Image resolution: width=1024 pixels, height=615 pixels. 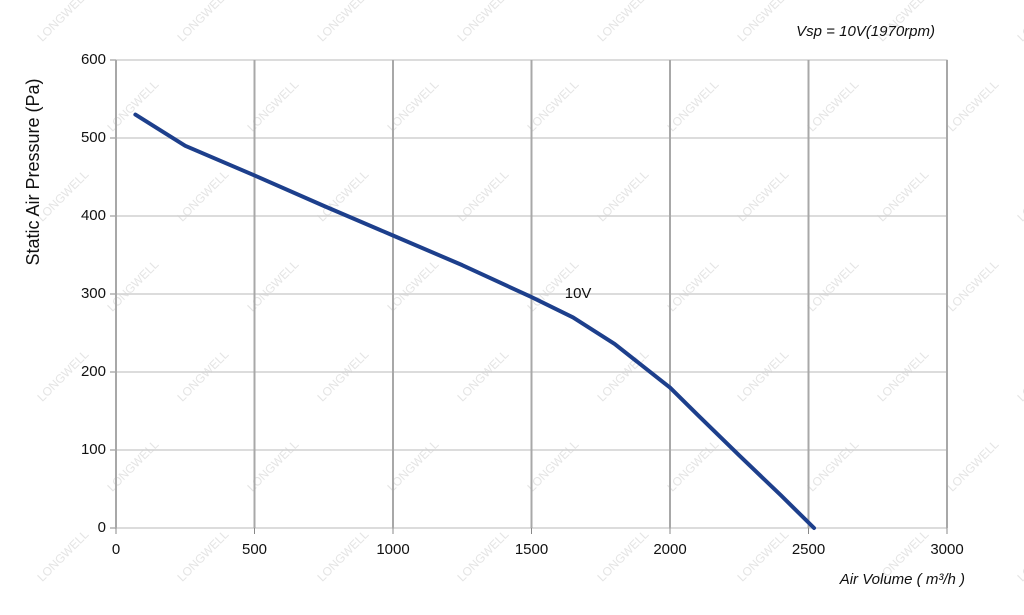 I want to click on x-tick-label: 1000, so click(x=392, y=549).